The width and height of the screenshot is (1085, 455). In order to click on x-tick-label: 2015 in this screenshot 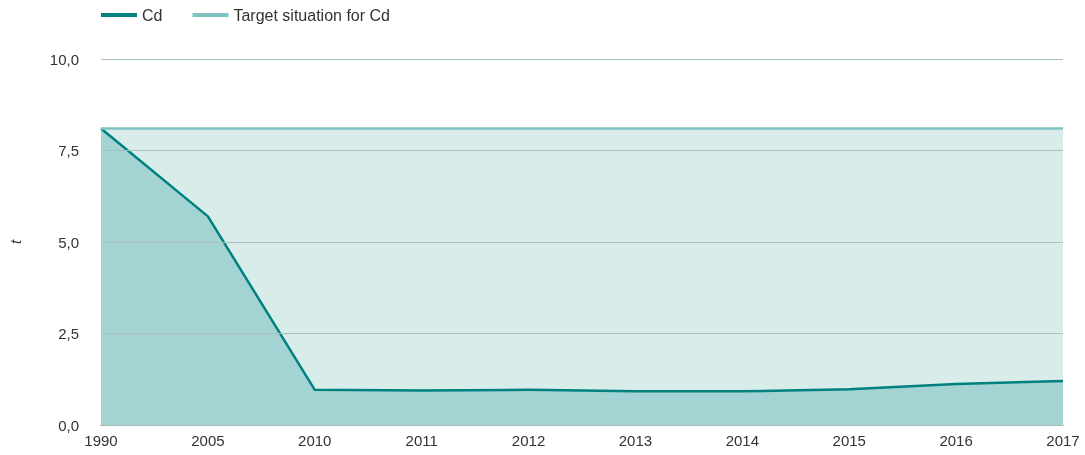, I will do `click(849, 440)`.